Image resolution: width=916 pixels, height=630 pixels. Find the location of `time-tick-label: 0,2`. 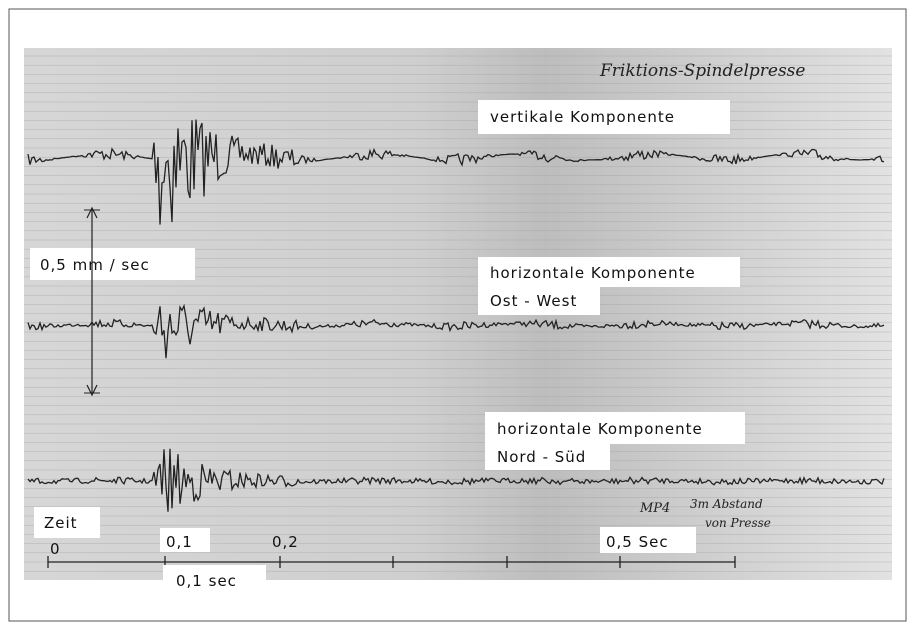

time-tick-label: 0,2 is located at coordinates (285, 542).